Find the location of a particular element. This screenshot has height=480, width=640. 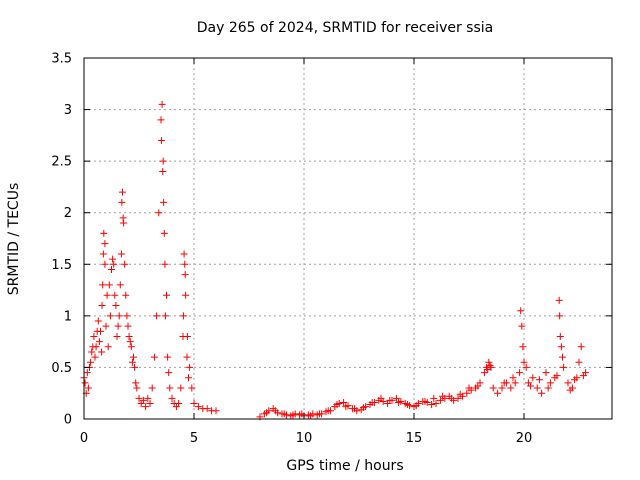

y-tick-label: 3 is located at coordinates (68, 110).